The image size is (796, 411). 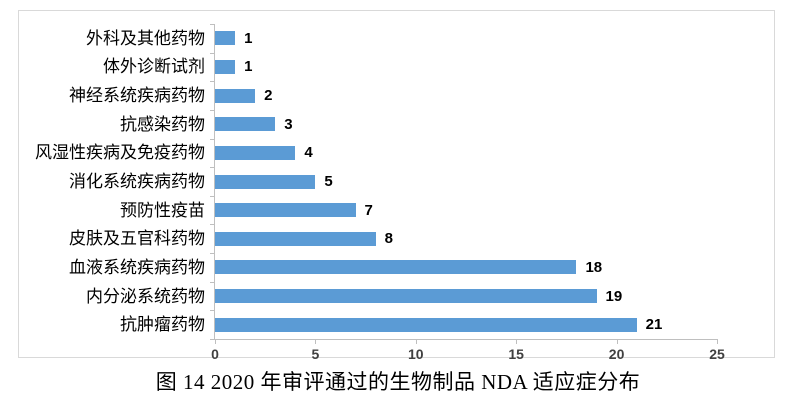 What do you see at coordinates (410, 67) in the screenshot?
I see `bar-row: 体外诊断试剂 1` at bounding box center [410, 67].